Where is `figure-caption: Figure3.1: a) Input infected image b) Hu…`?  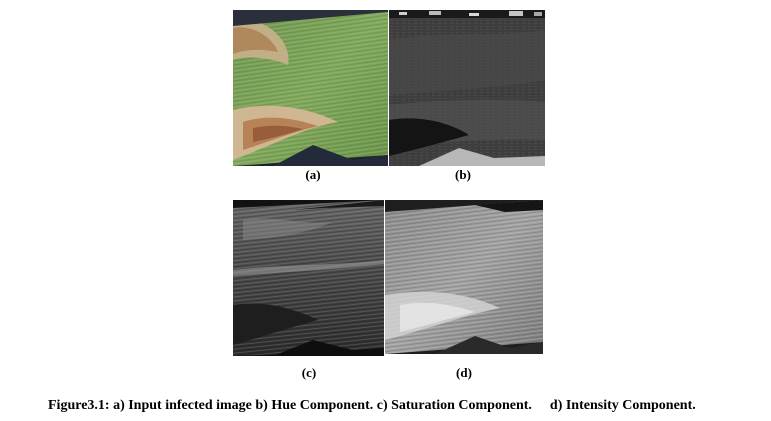
figure-caption: Figure3.1: a) Input infected image b) Hu… is located at coordinates (372, 406).